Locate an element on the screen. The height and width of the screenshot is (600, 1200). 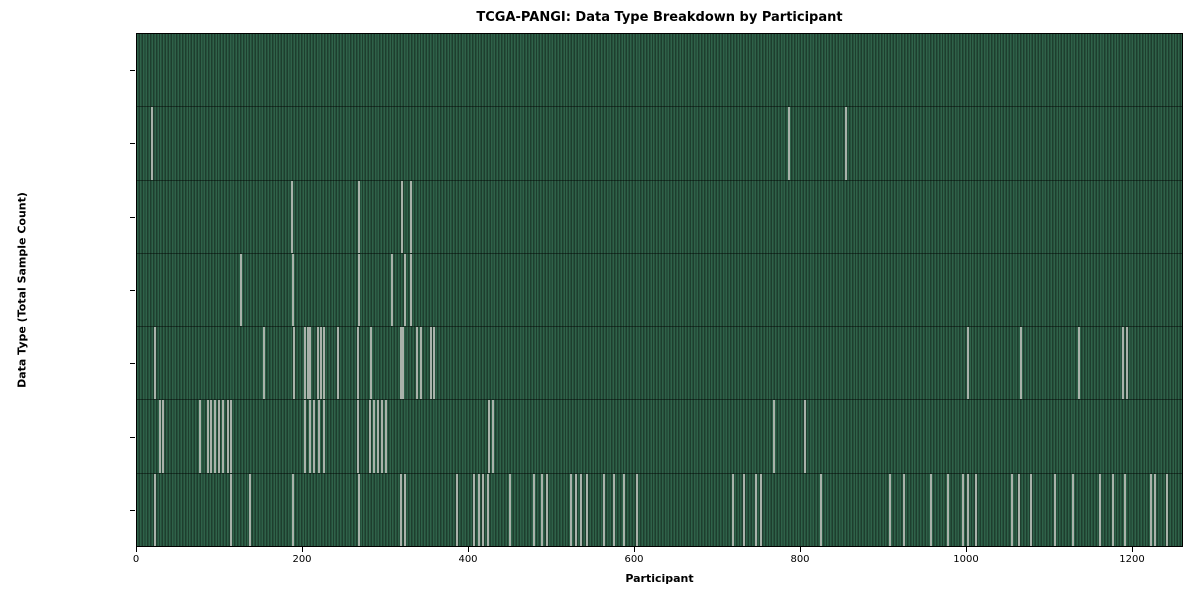
x-tick-label: 0 is located at coordinates (136, 559).